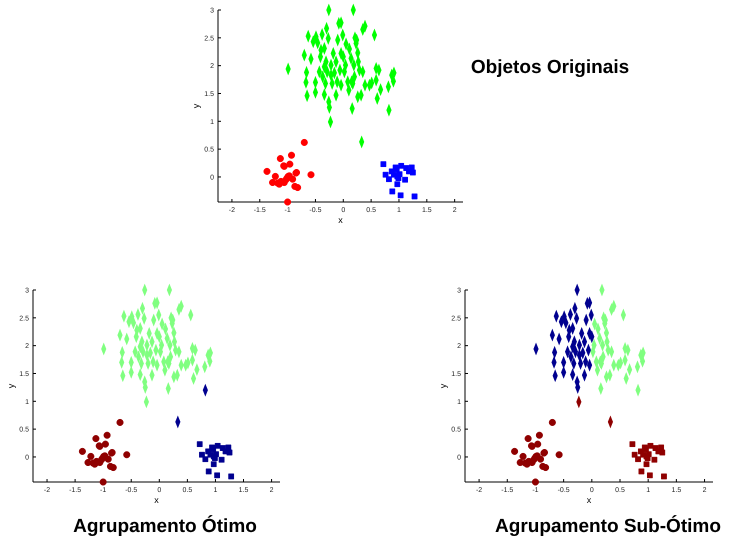  What do you see at coordinates (608, 526) in the screenshot?
I see `text: Agrupamento Sub-Ótimo` at bounding box center [608, 526].